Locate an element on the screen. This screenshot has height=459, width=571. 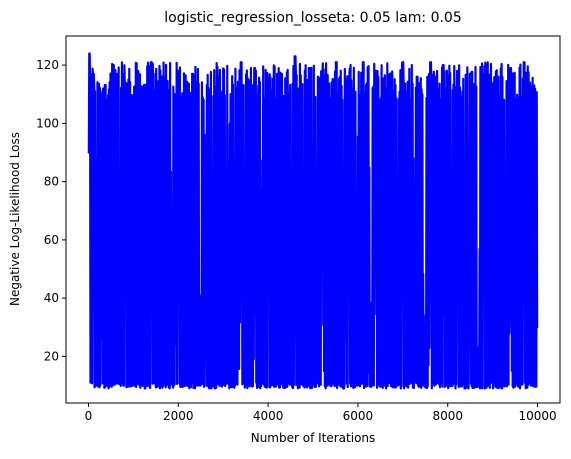
y-tick-label: 60 is located at coordinates (51, 240).